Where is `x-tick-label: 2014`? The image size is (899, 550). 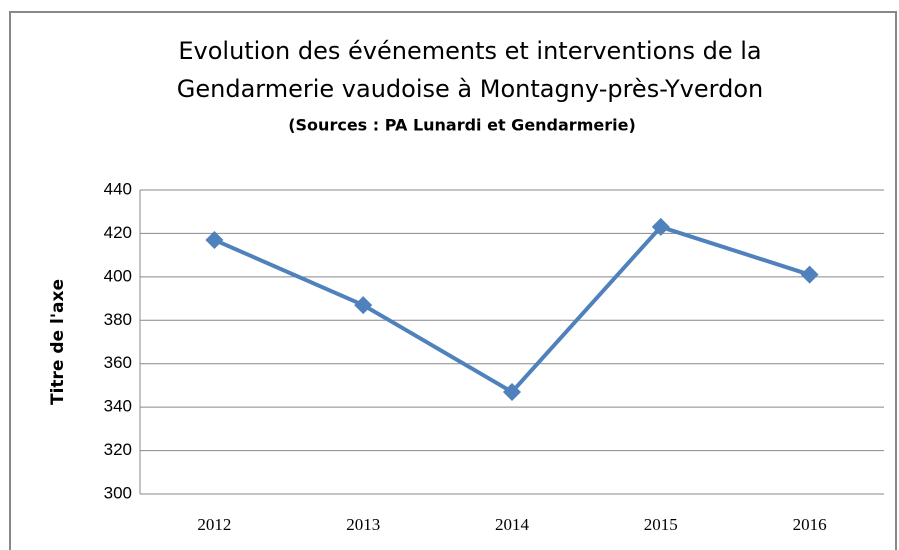
x-tick-label: 2014 is located at coordinates (512, 524).